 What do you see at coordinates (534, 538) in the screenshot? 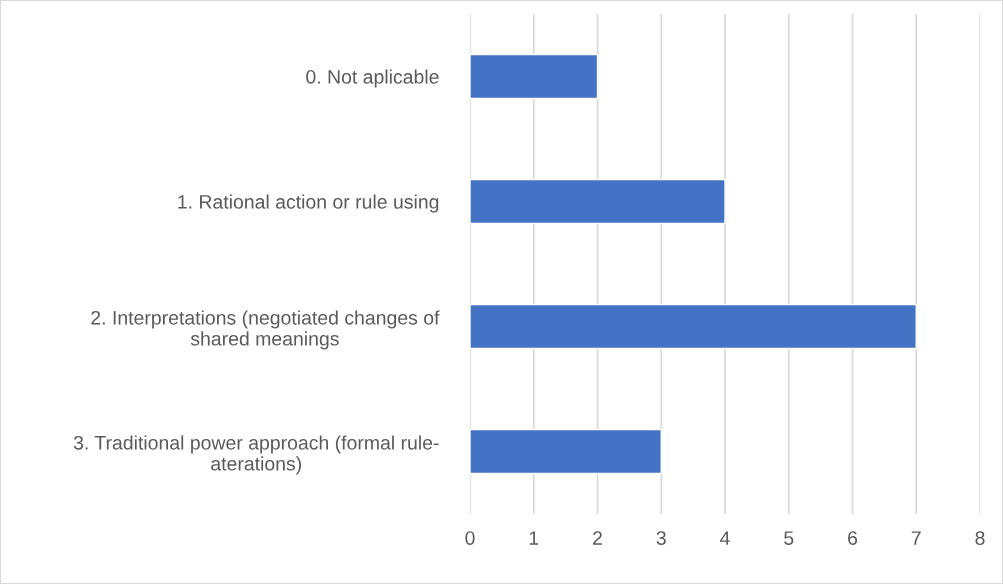
I see `x-tick-label: 1` at bounding box center [534, 538].